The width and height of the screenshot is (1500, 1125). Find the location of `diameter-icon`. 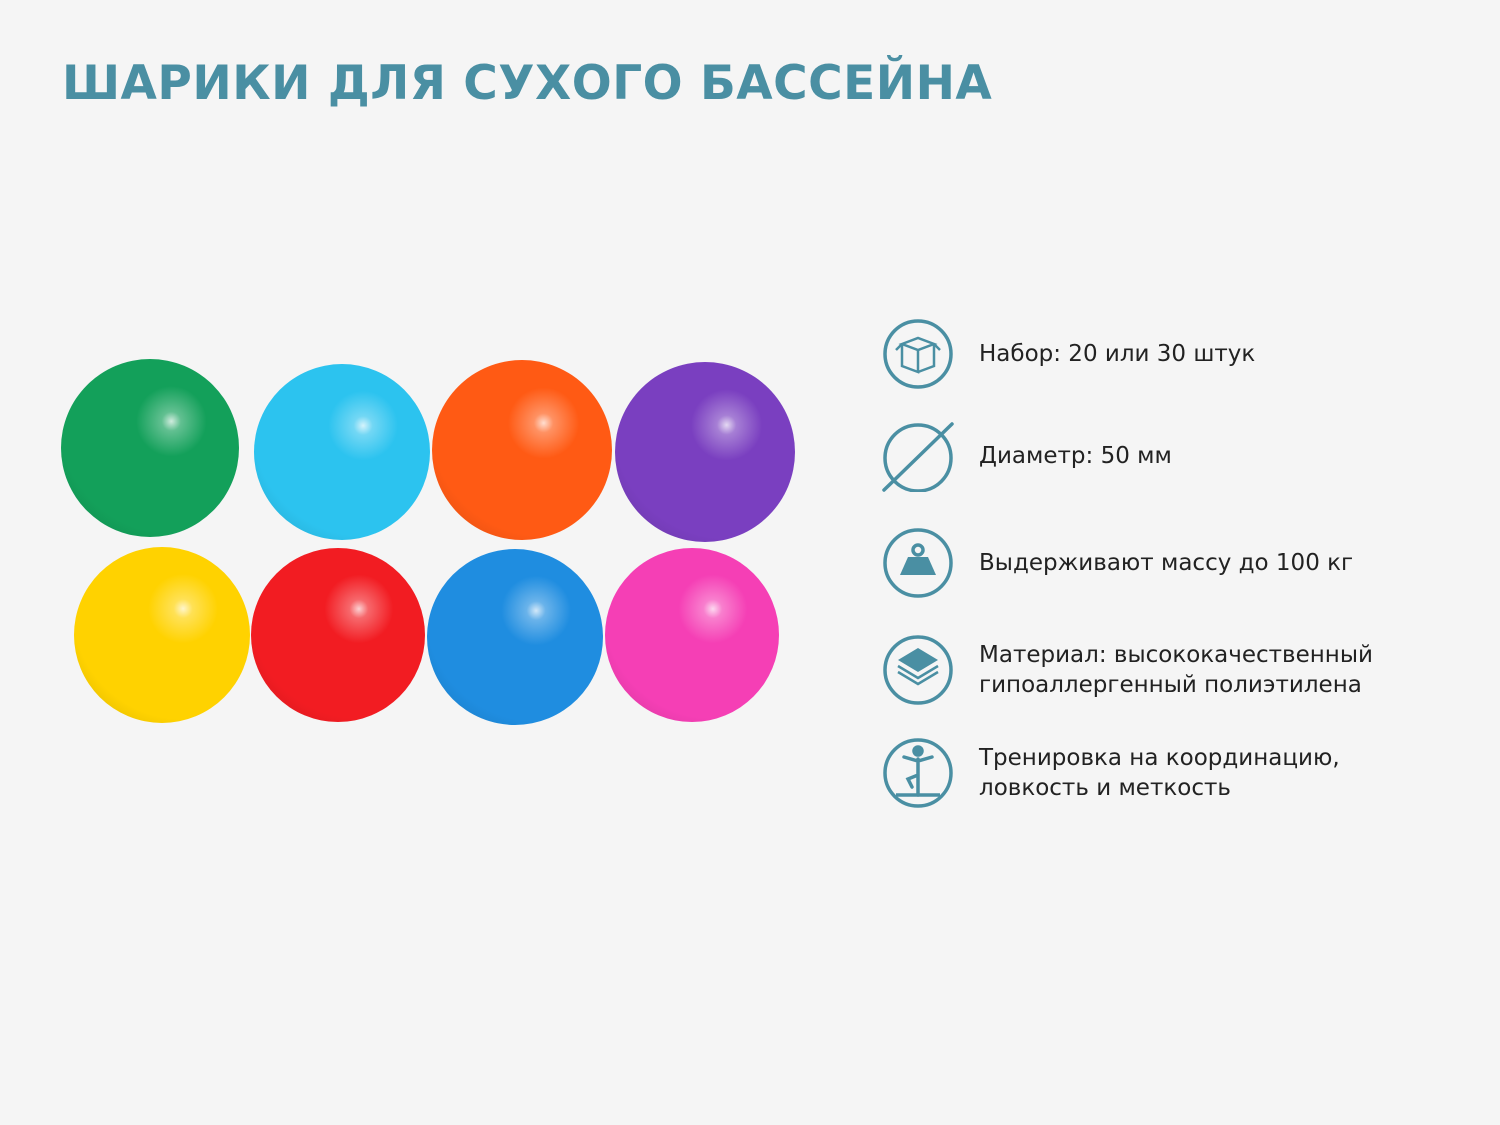

diameter-icon is located at coordinates (918, 457).